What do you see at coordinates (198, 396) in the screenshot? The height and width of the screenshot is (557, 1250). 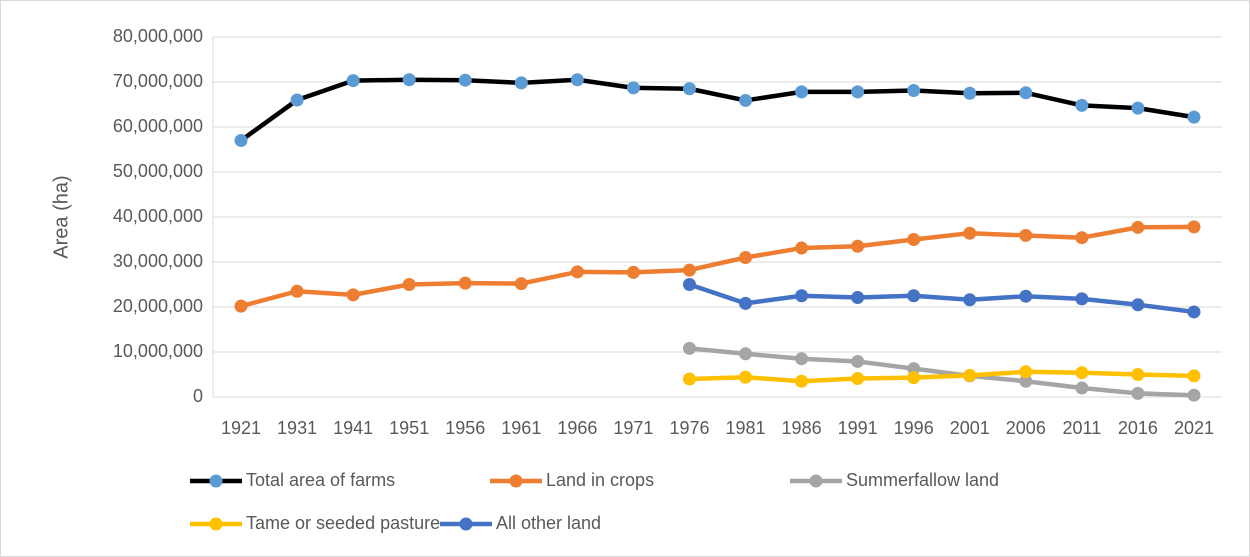 I see `y-tick-label: 0` at bounding box center [198, 396].